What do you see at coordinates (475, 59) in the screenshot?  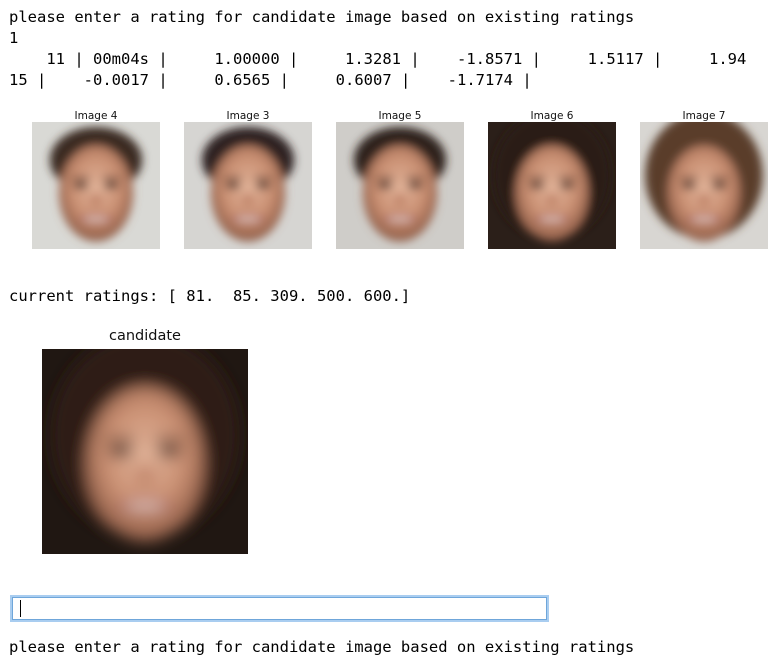 I see `progress-cell: -1.8571` at bounding box center [475, 59].